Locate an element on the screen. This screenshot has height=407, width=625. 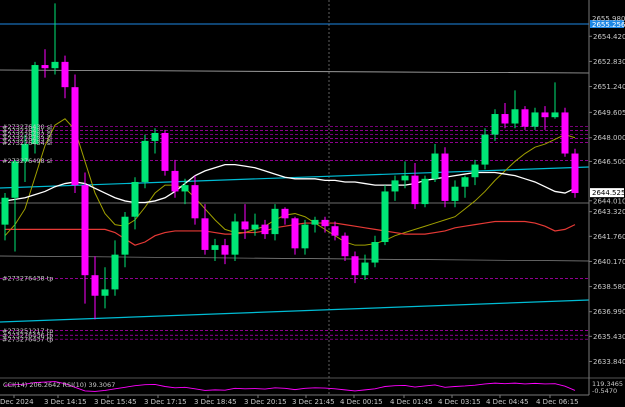
order-label: #273276433 sl is located at coordinates (27, 139).